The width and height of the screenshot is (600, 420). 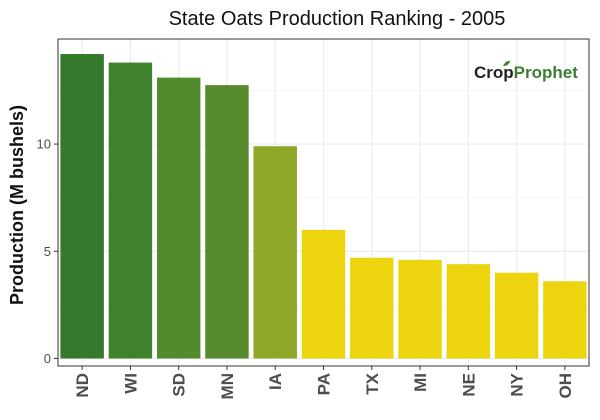 What do you see at coordinates (337, 19) in the screenshot?
I see `chart-title: State Oats Production Ranking - 2005` at bounding box center [337, 19].